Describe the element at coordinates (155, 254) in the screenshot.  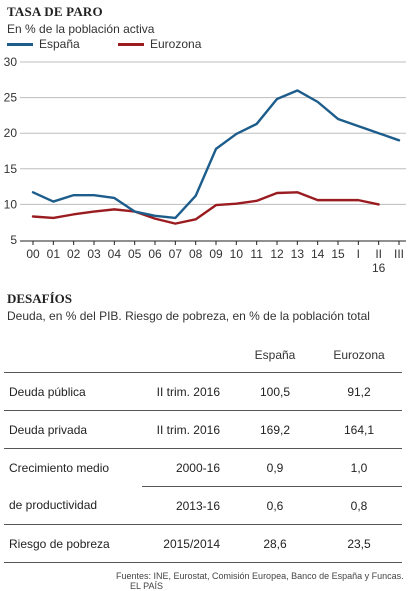
I see `x-tick-label: 06` at that location.